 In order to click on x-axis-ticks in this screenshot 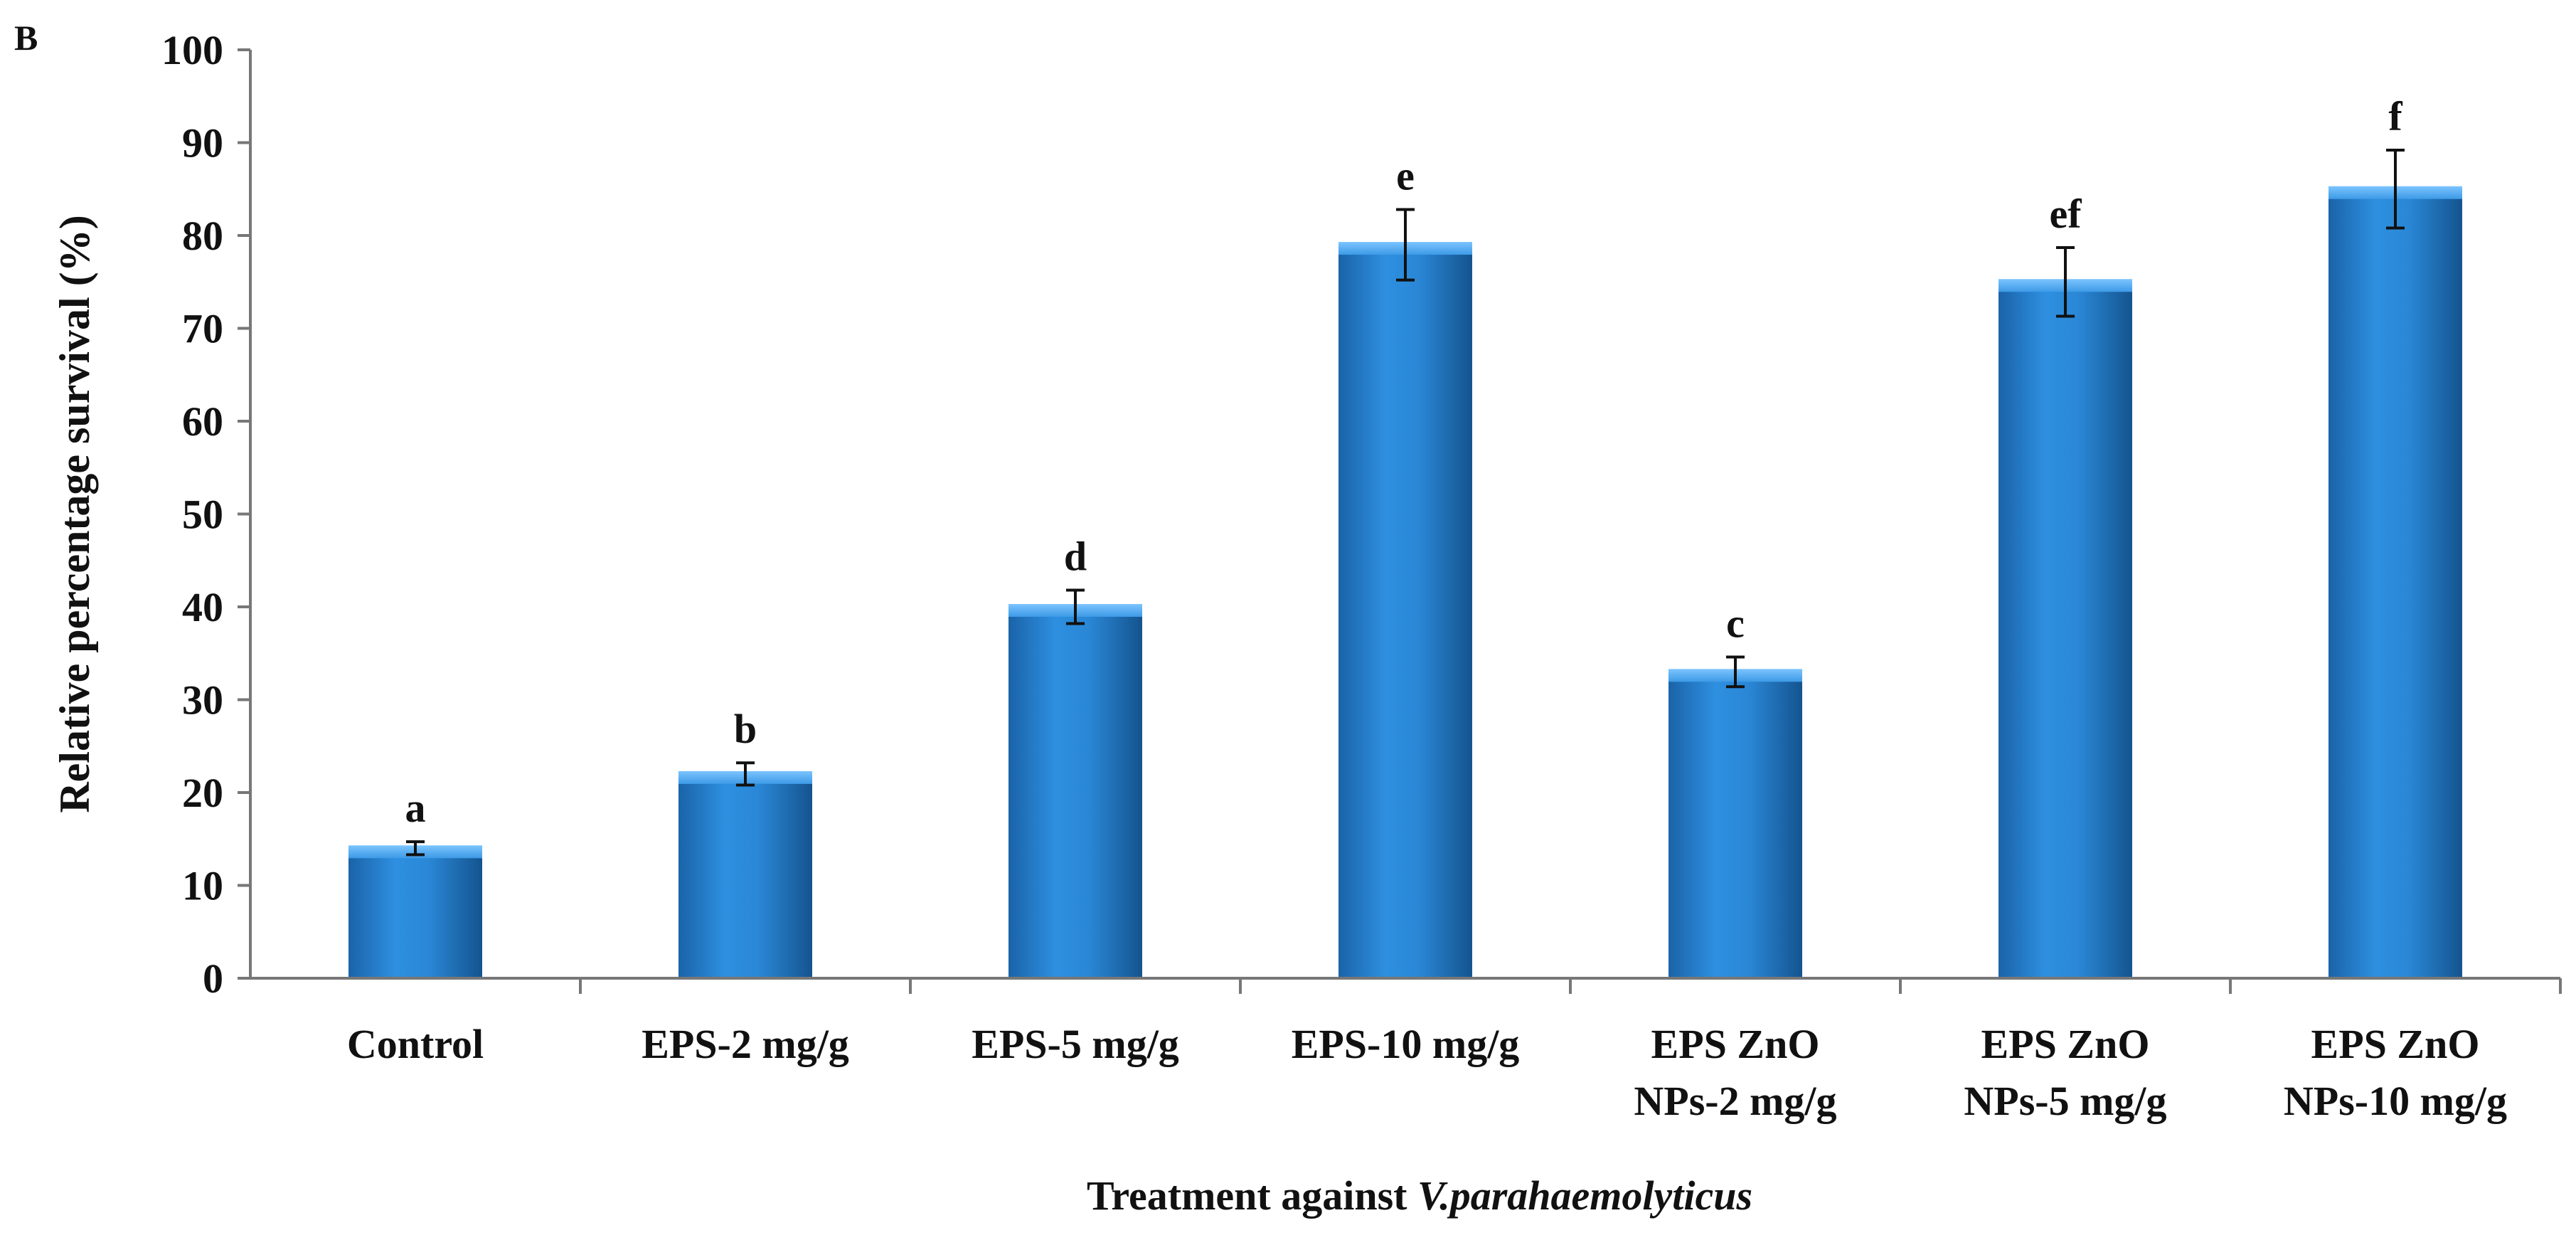, I will do `click(1570, 986)`.